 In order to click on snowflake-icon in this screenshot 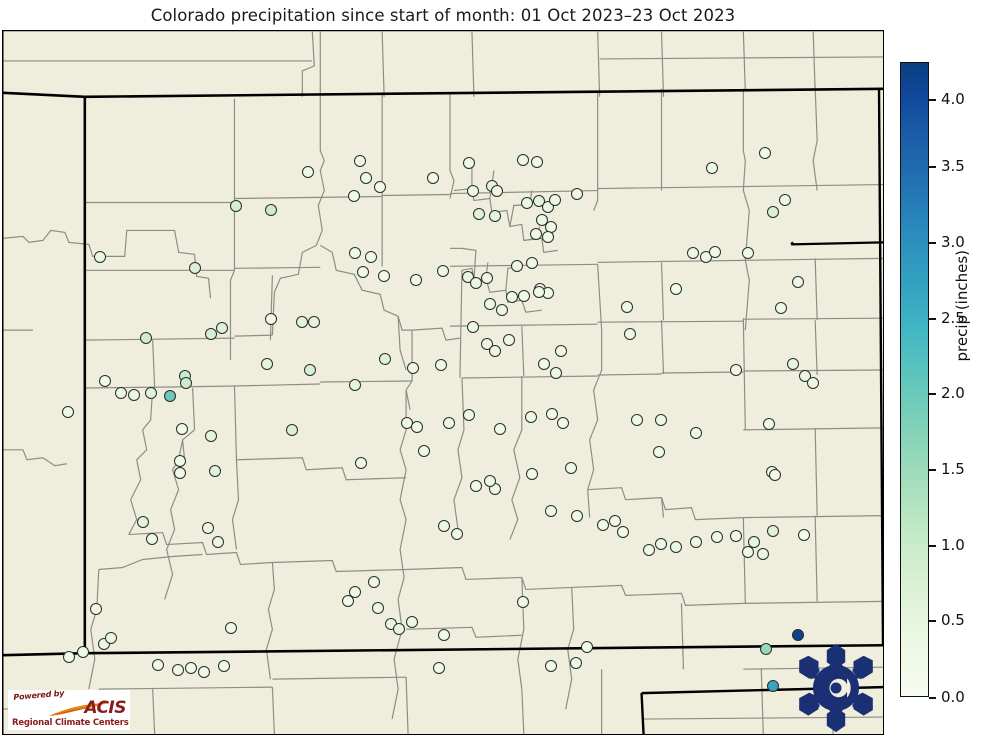, I will do `click(836, 688)`.